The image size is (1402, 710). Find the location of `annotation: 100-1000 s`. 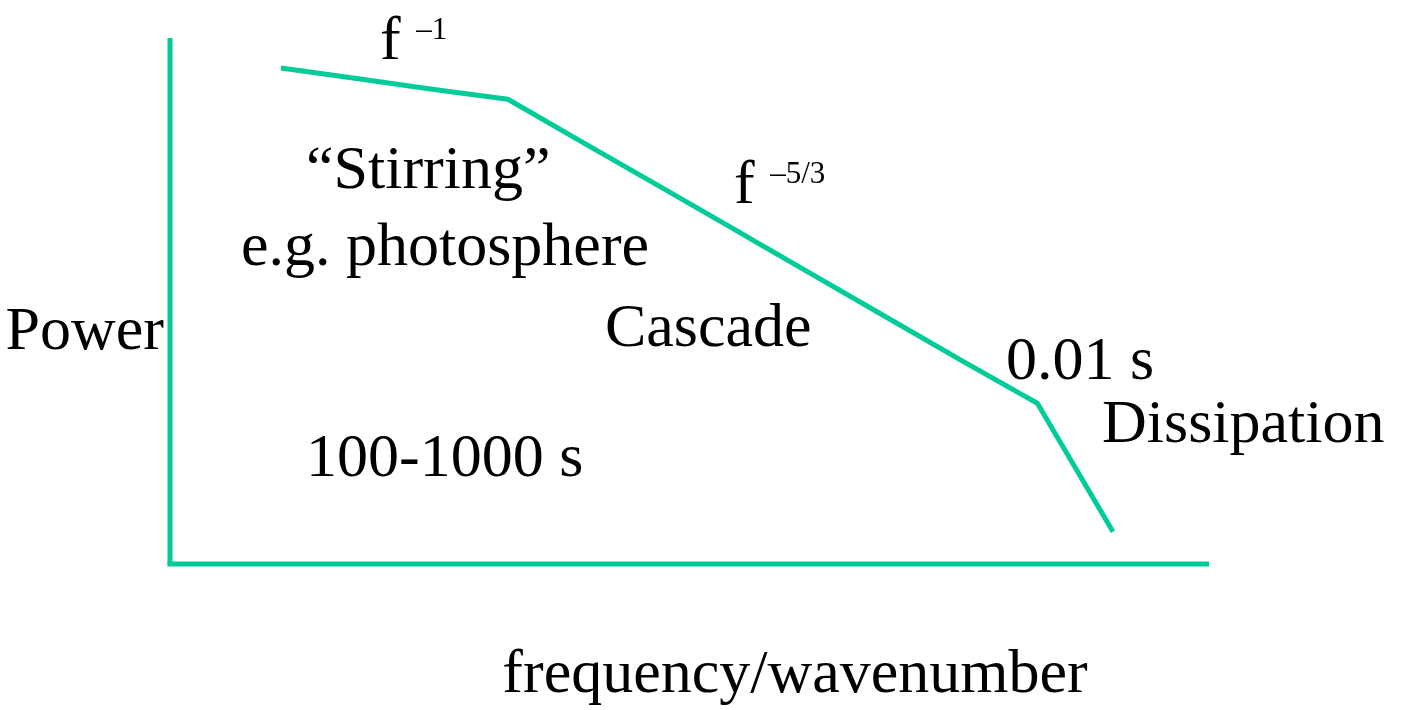

annotation: 100-1000 s is located at coordinates (445, 455).